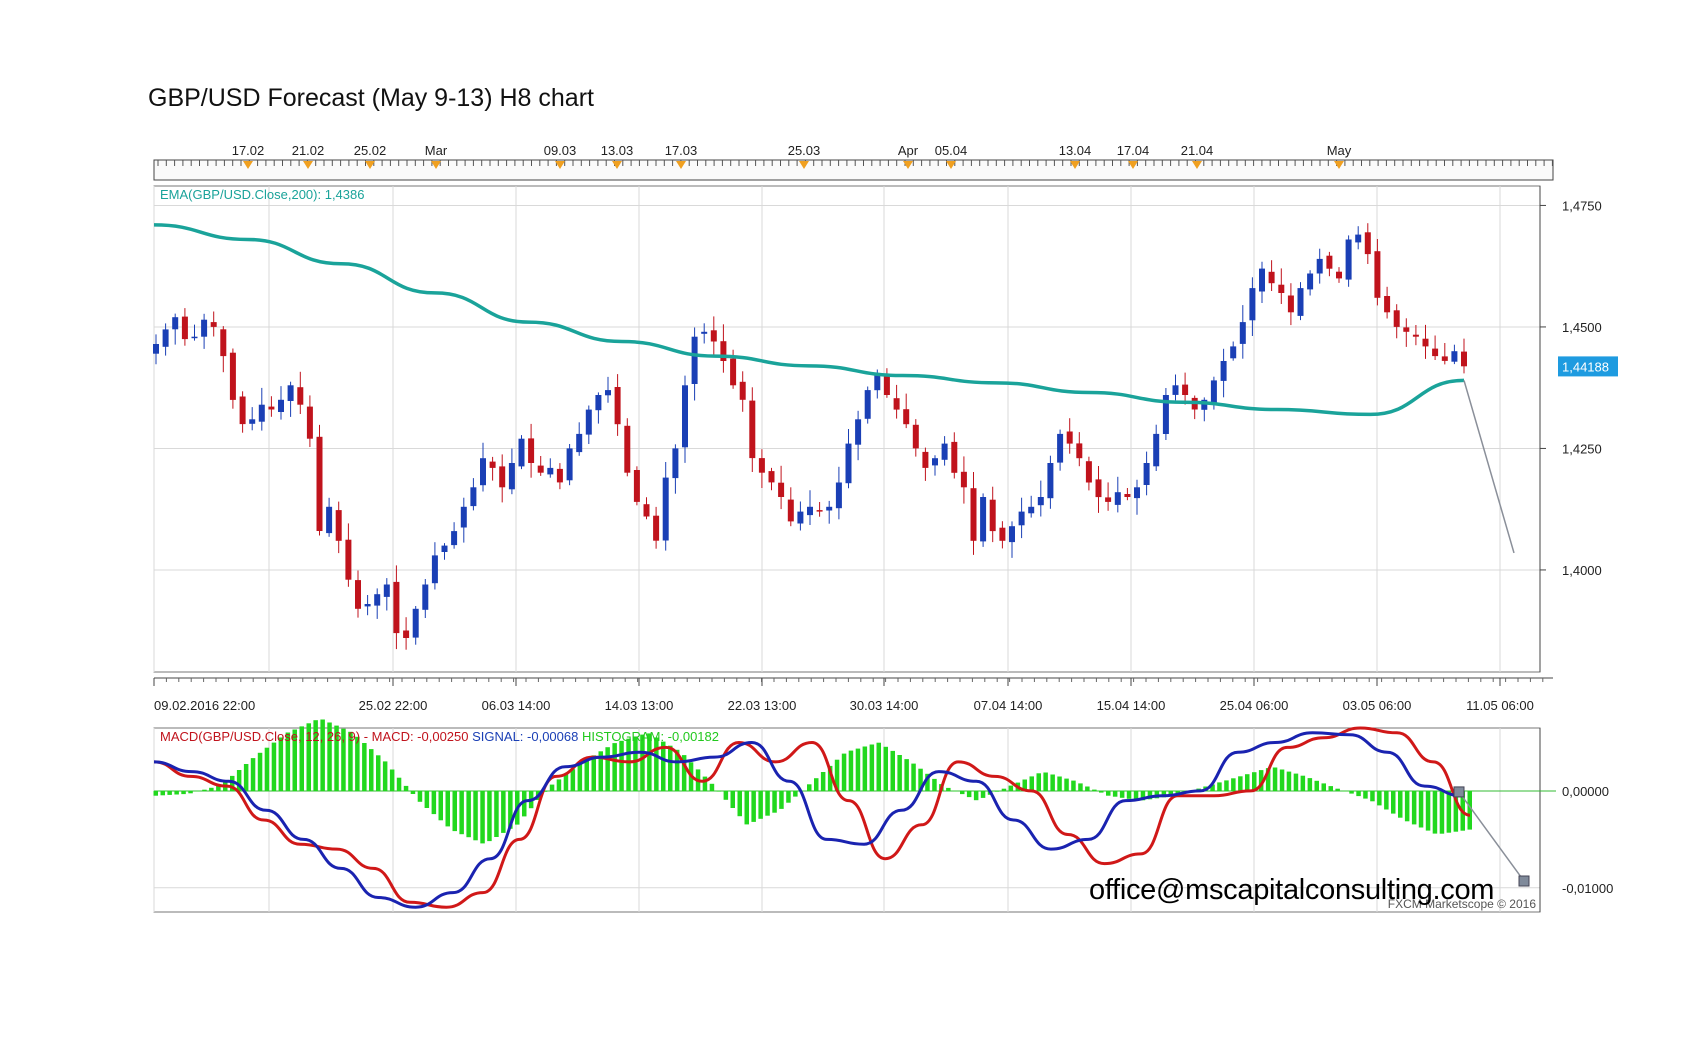 This screenshot has height=1054, width=1699. Describe the element at coordinates (1254, 705) in the screenshot. I see `time-axis-label: 25.04 06:00` at that location.